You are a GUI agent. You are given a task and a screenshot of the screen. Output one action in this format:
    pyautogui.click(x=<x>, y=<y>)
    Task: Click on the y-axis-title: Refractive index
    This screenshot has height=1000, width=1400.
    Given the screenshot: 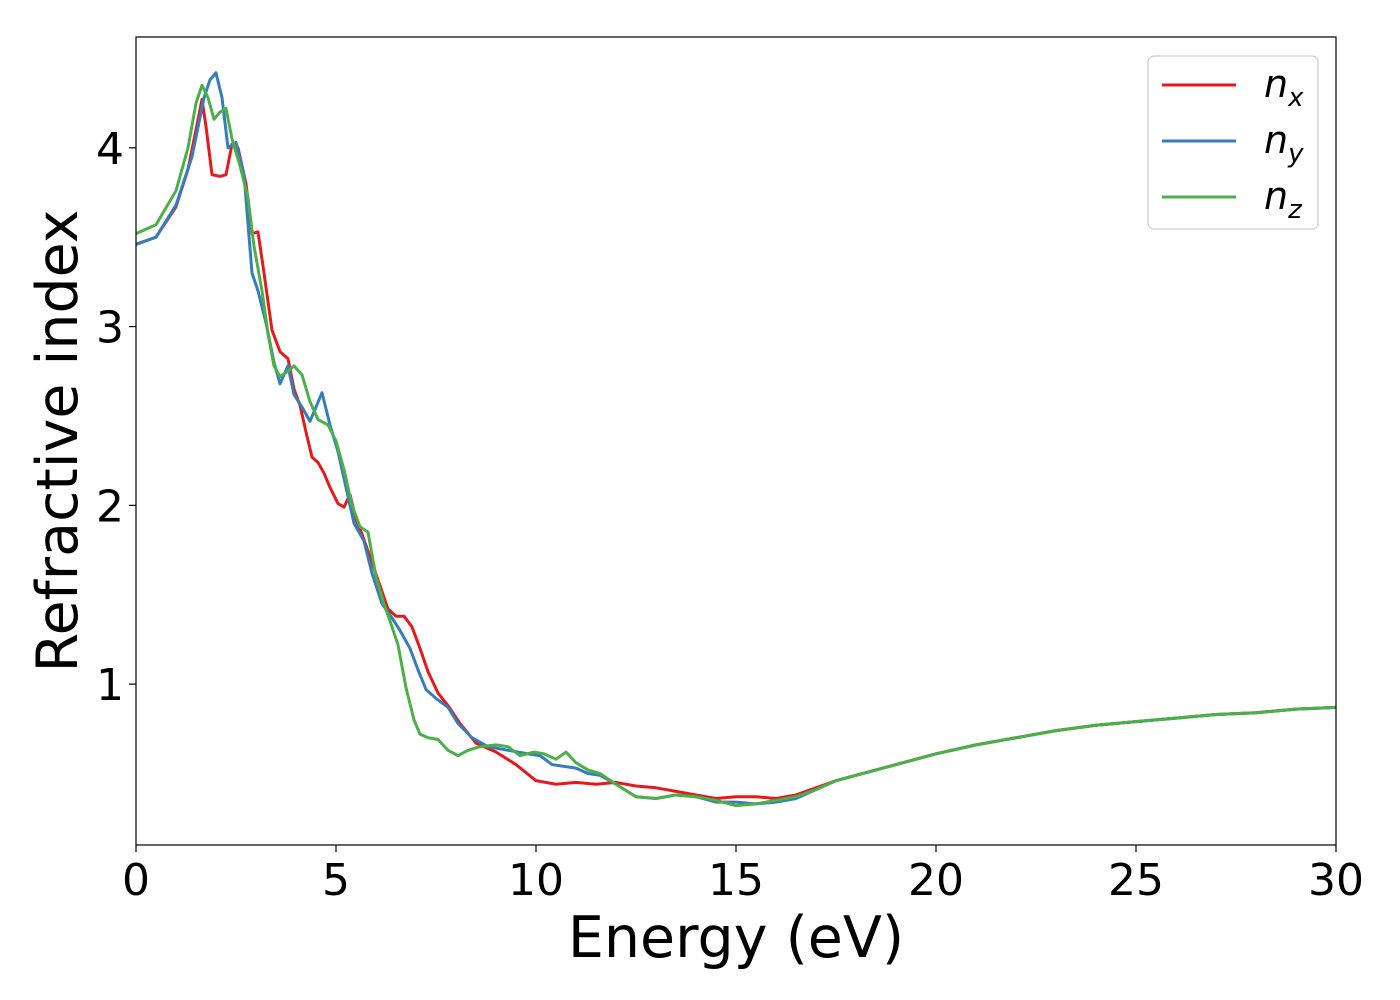 What is the action you would take?
    pyautogui.click(x=58, y=441)
    